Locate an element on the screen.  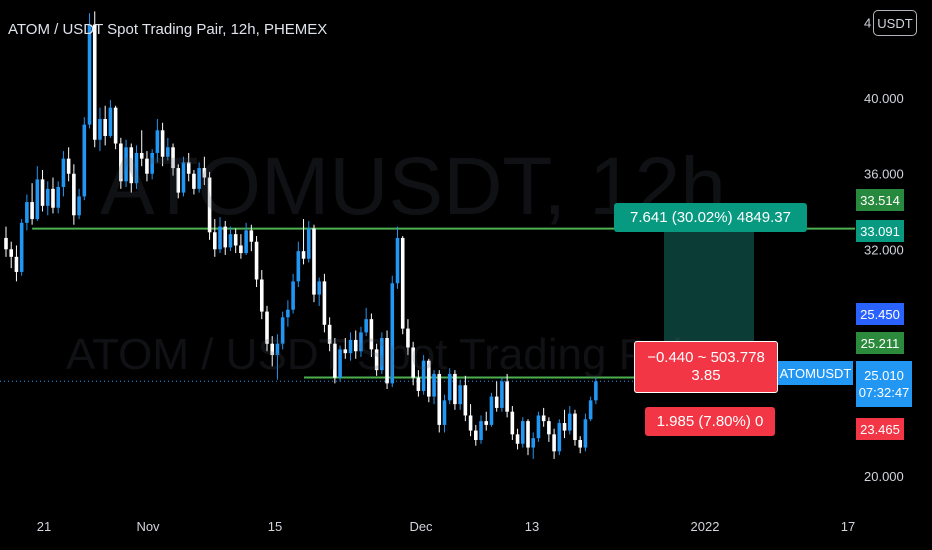
time-axis: 21 Nov 15 Dec 13 2022 17 is located at coordinates (446, 526).